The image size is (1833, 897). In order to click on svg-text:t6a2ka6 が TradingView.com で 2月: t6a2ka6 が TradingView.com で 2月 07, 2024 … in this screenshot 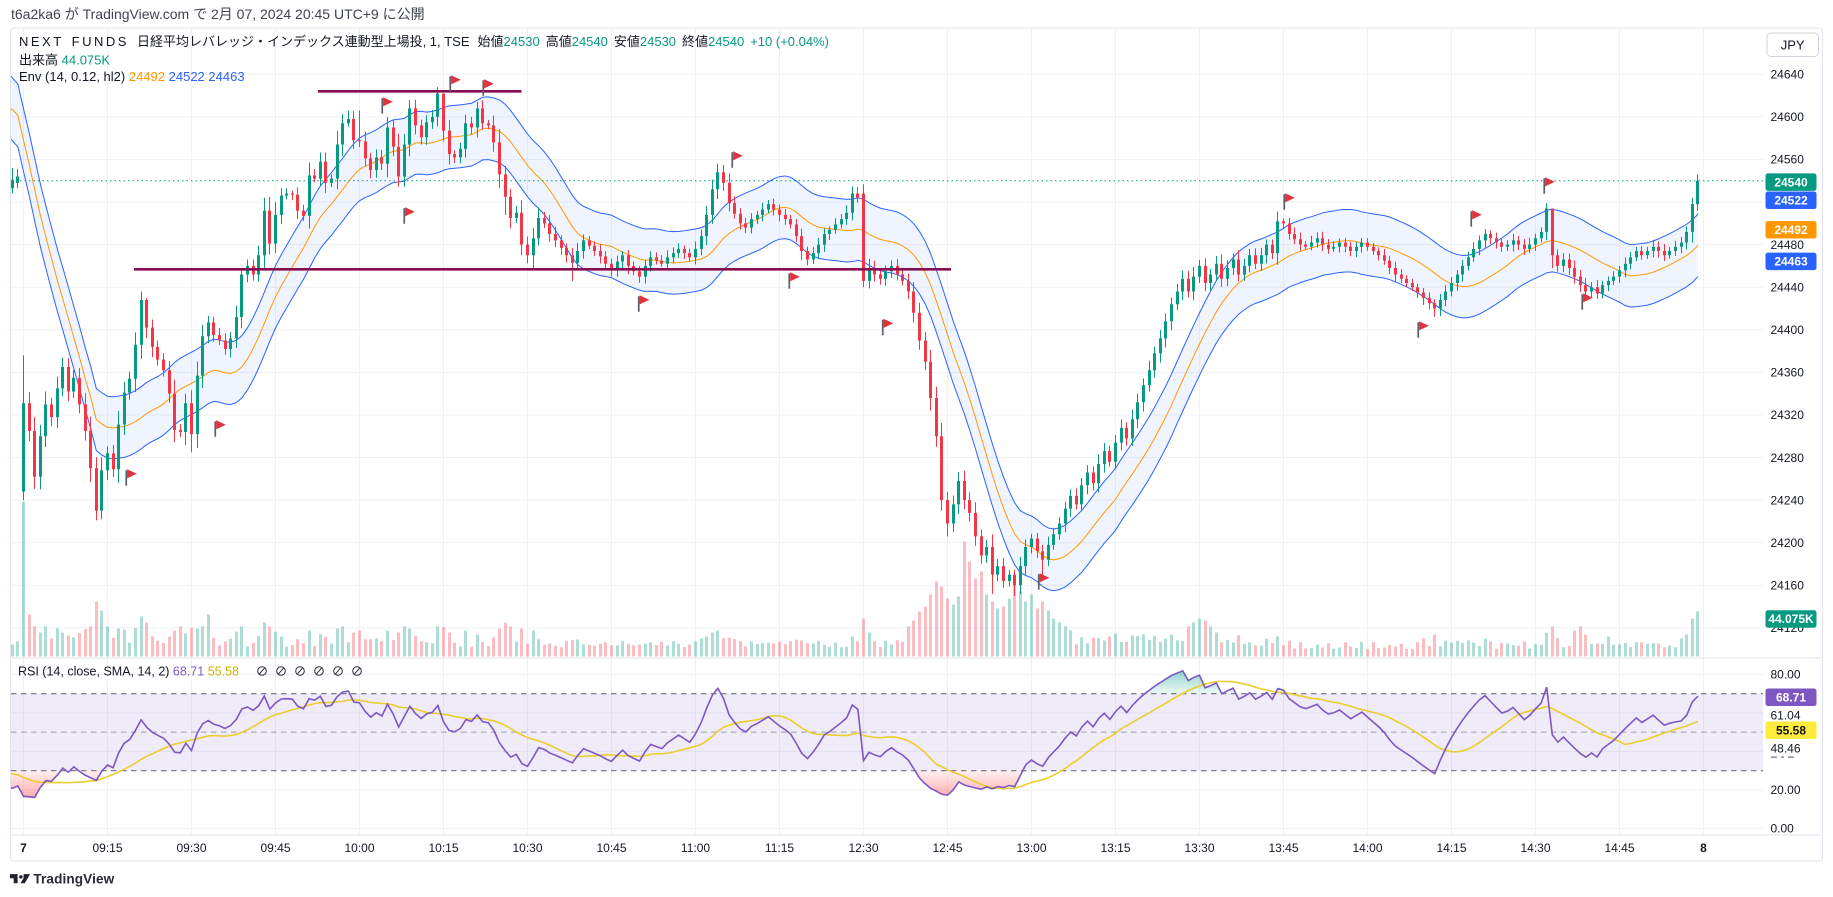, I will do `click(218, 14)`.